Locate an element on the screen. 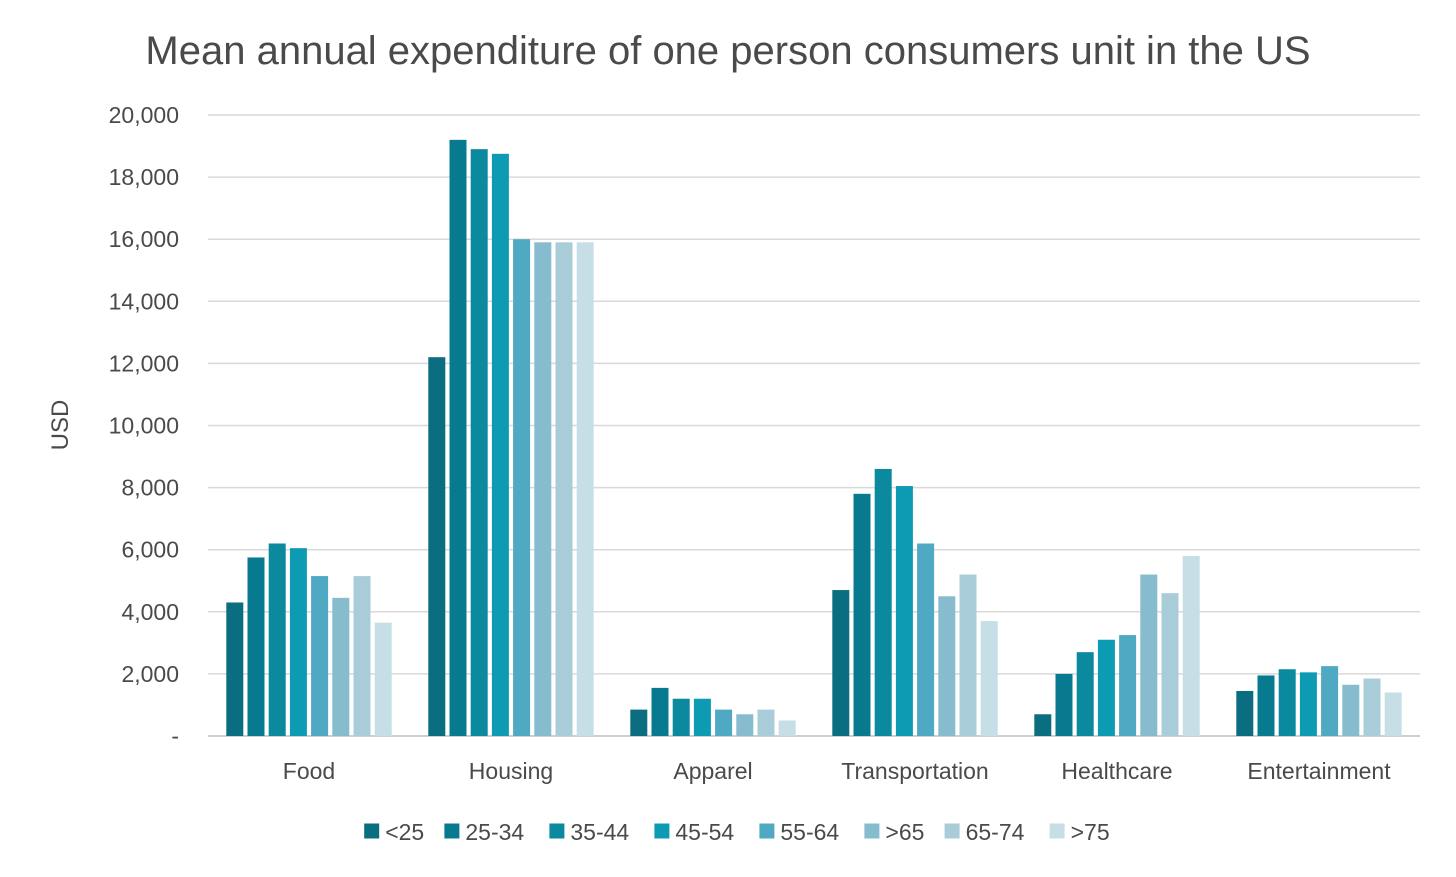 The width and height of the screenshot is (1456, 877). y-tick-label: 18,000 is located at coordinates (144, 177).